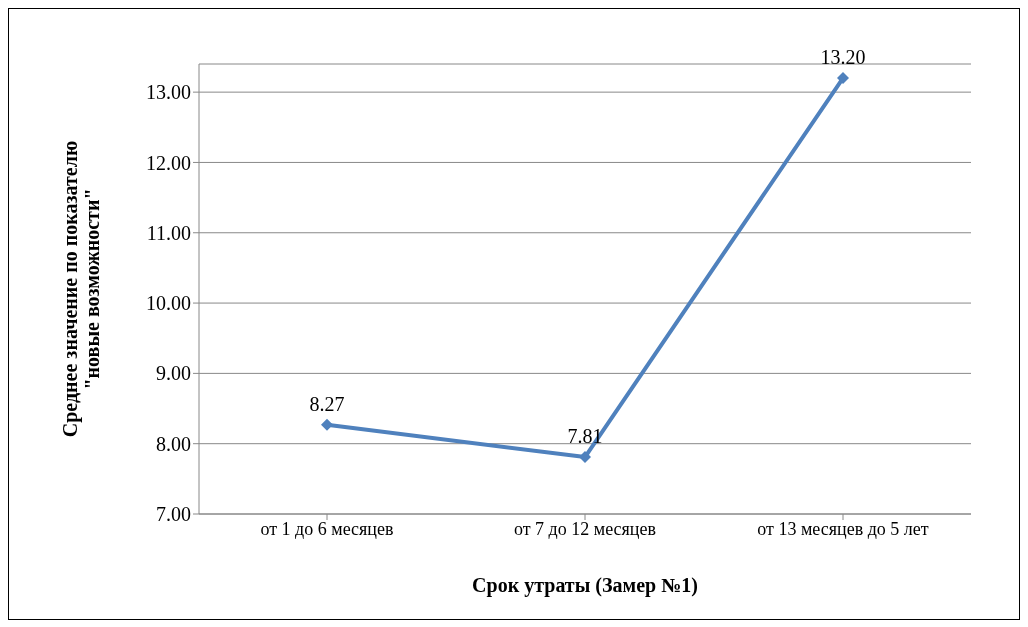 This screenshot has width=1028, height=627. What do you see at coordinates (843, 57) in the screenshot?
I see `data-label: 13.20` at bounding box center [843, 57].